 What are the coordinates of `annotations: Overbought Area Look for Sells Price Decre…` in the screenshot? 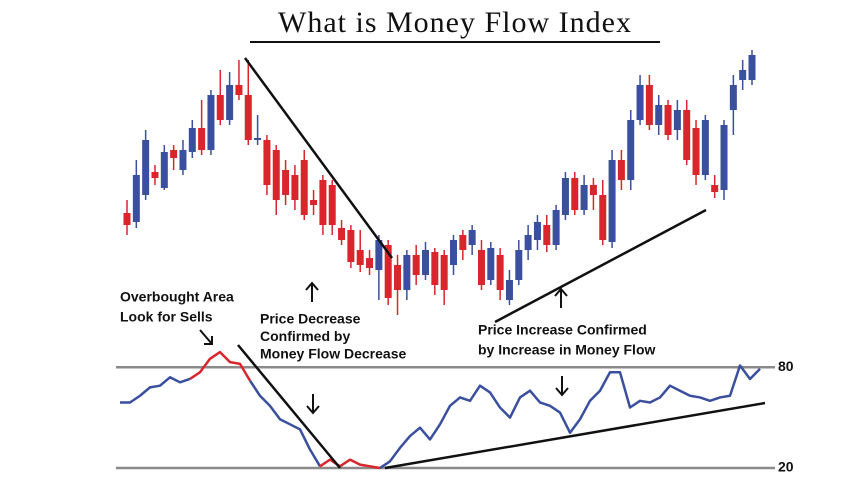 It's located at (387, 325).